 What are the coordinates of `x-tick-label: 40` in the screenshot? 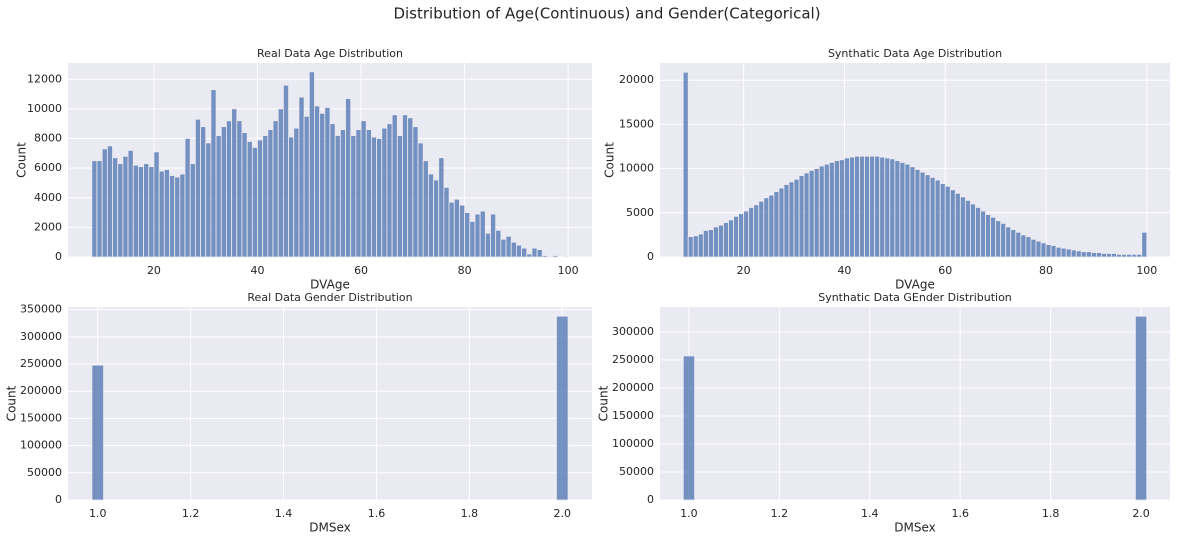 It's located at (844, 270).